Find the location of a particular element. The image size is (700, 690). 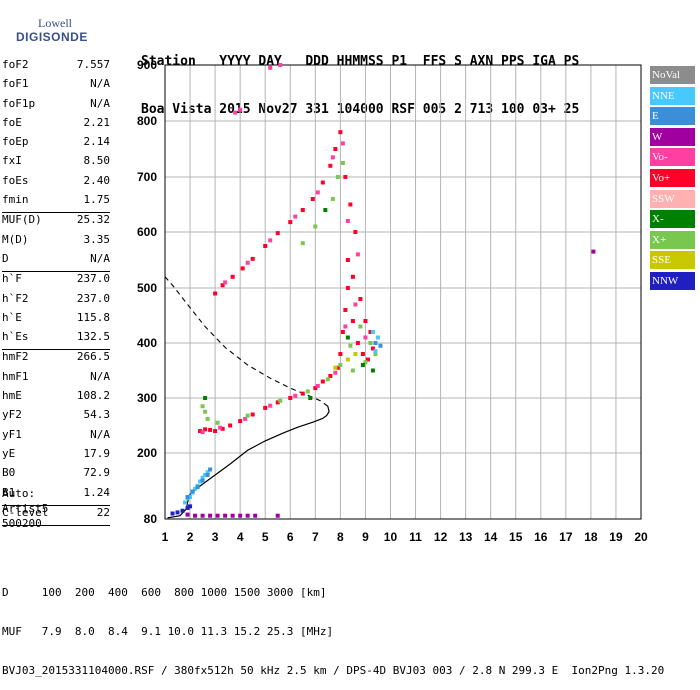

logo-digisonde: DIGISONDE is located at coordinates (52, 37).